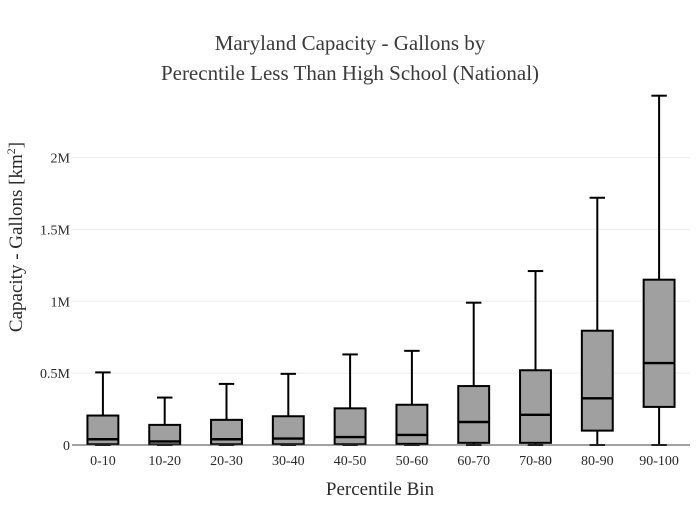 The image size is (700, 505). What do you see at coordinates (55, 230) in the screenshot?
I see `y-tick-label: 1.5M` at bounding box center [55, 230].